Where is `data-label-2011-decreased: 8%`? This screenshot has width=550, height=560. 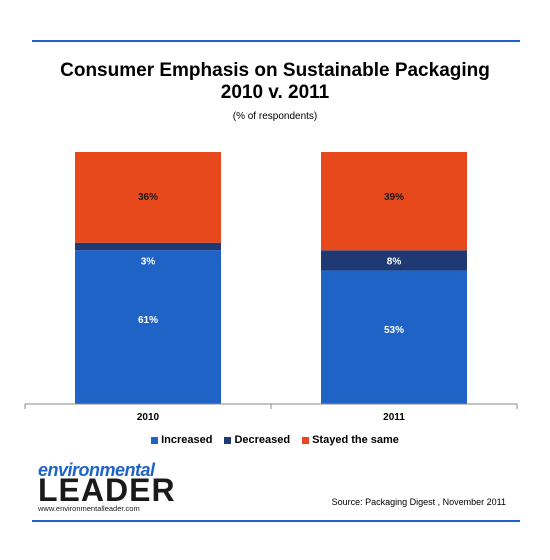
data-label-2011-decreased: 8% is located at coordinates (394, 261).